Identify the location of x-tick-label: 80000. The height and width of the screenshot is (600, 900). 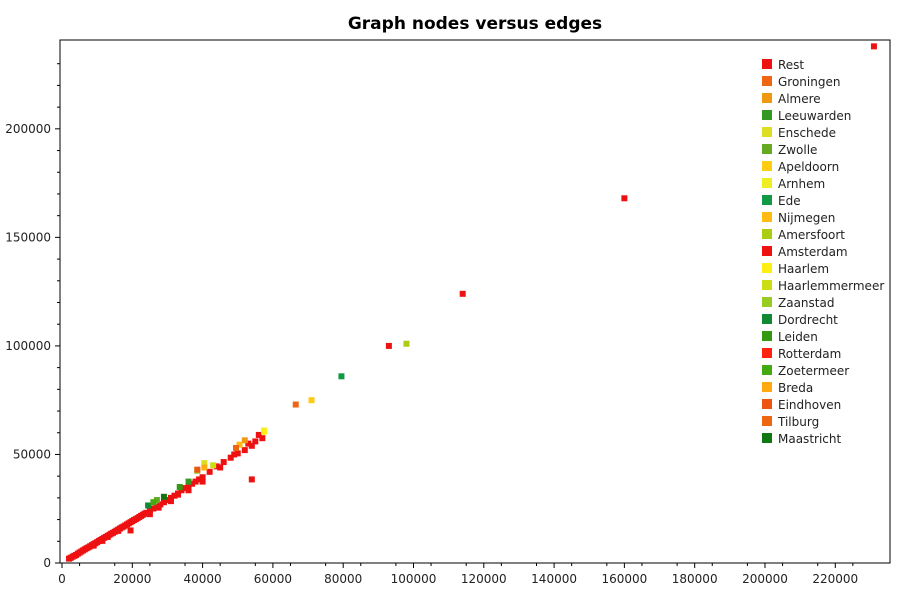
(343, 579).